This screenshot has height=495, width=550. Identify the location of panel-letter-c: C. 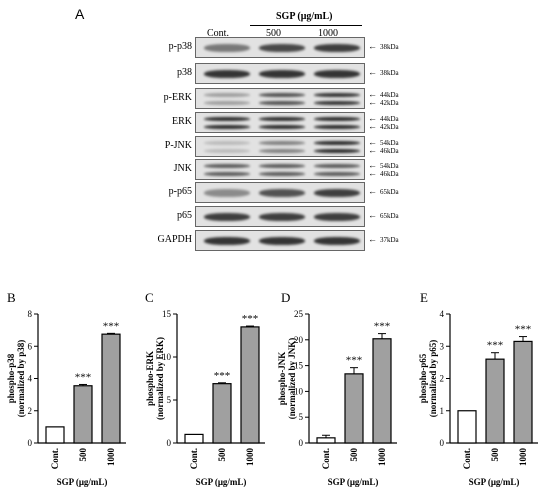
(149, 297).